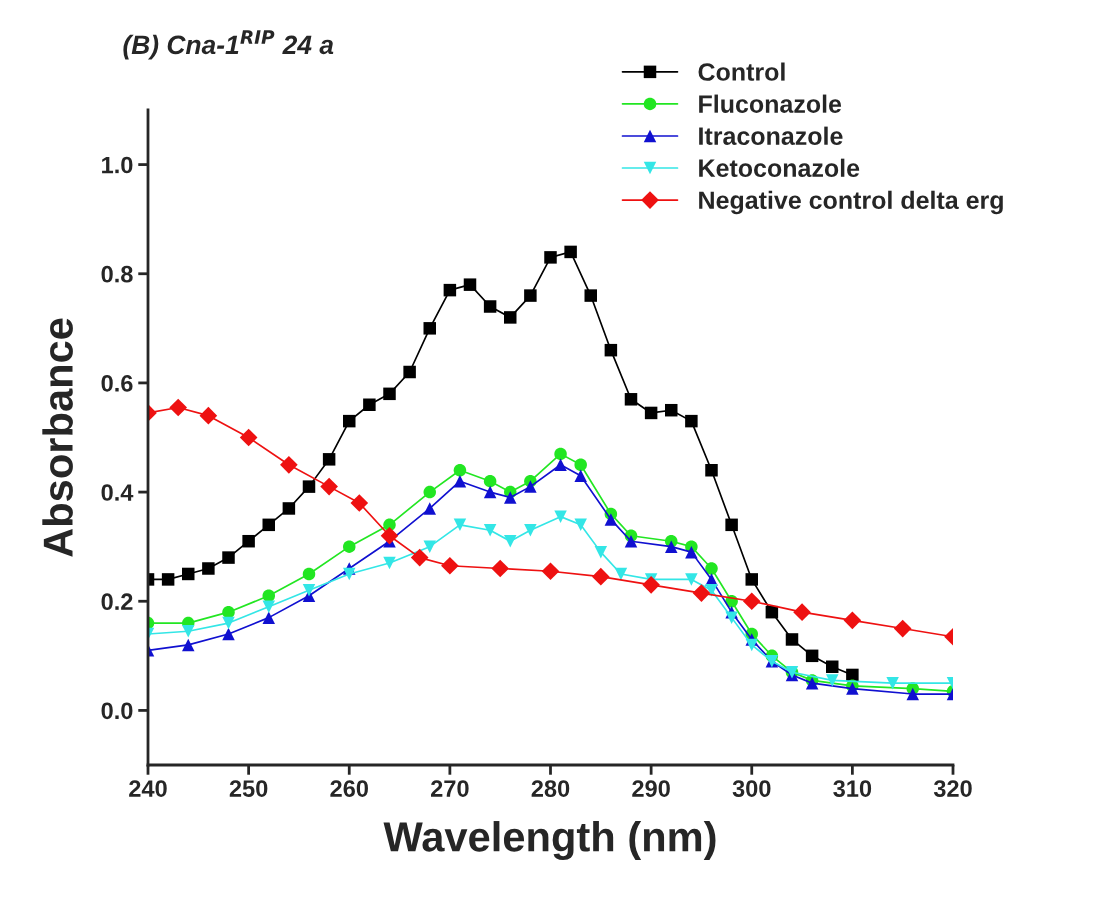 The image size is (1113, 899). I want to click on x-tick-label: 320, so click(952, 788).